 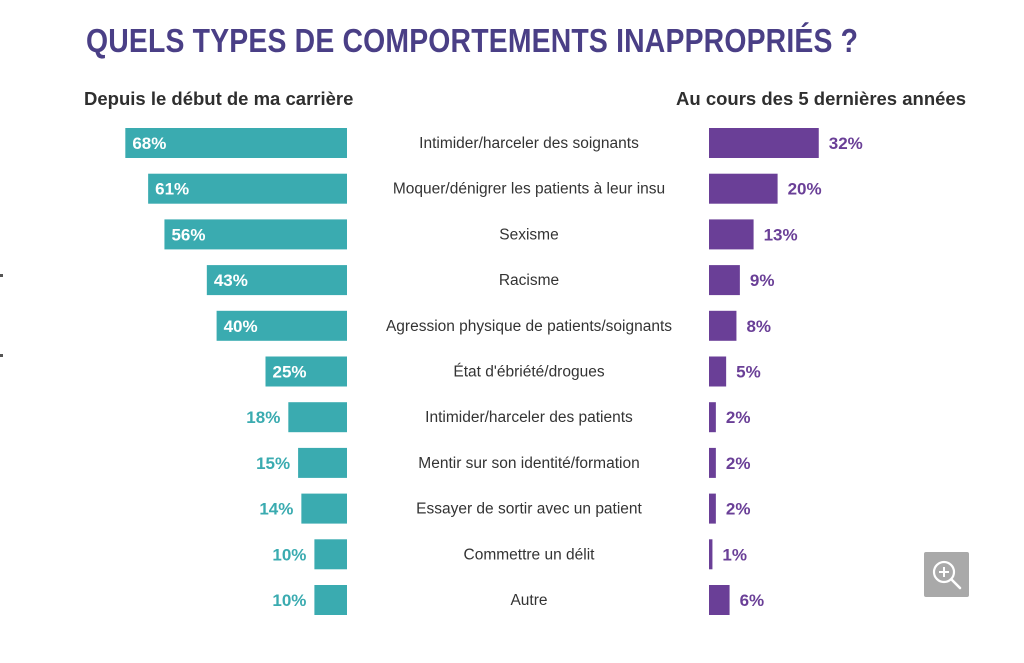 I want to click on right-value-label: 13%, so click(x=781, y=234).